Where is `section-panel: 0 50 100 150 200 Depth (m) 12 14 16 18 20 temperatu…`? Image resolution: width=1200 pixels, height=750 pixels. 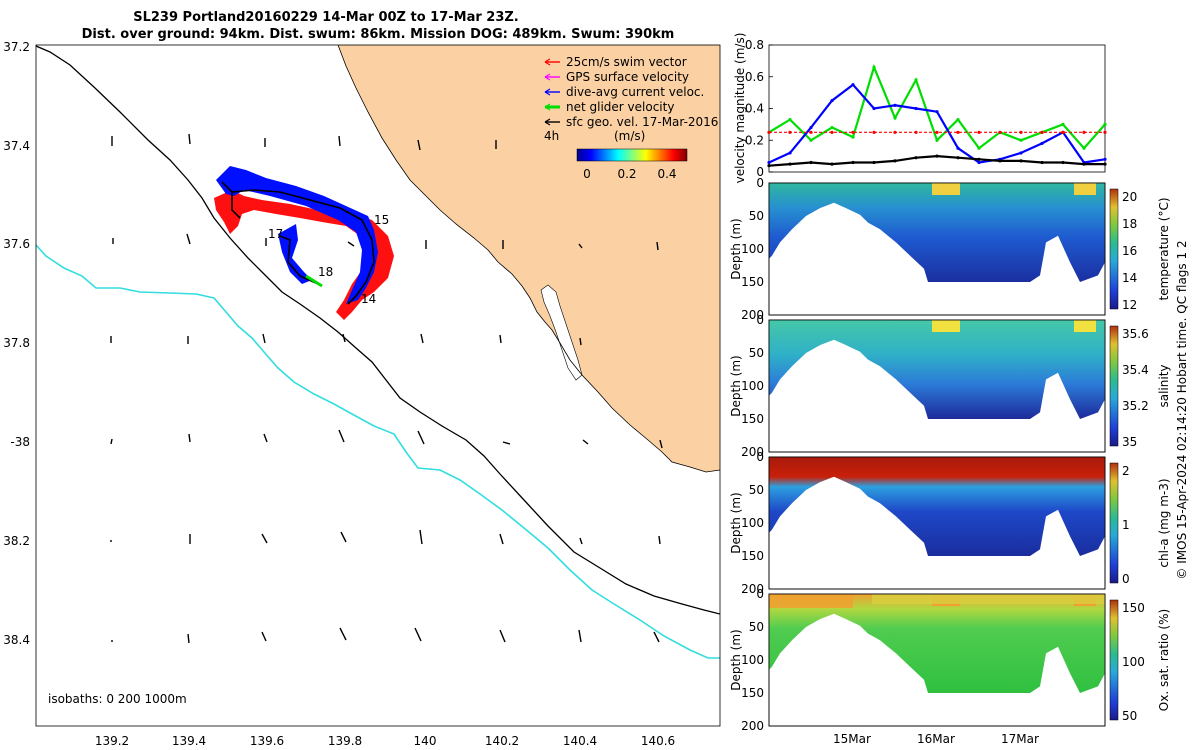 section-panel: 0 50 100 150 200 Depth (m) 12 14 16 18 20 temperatu… is located at coordinates (950, 249).